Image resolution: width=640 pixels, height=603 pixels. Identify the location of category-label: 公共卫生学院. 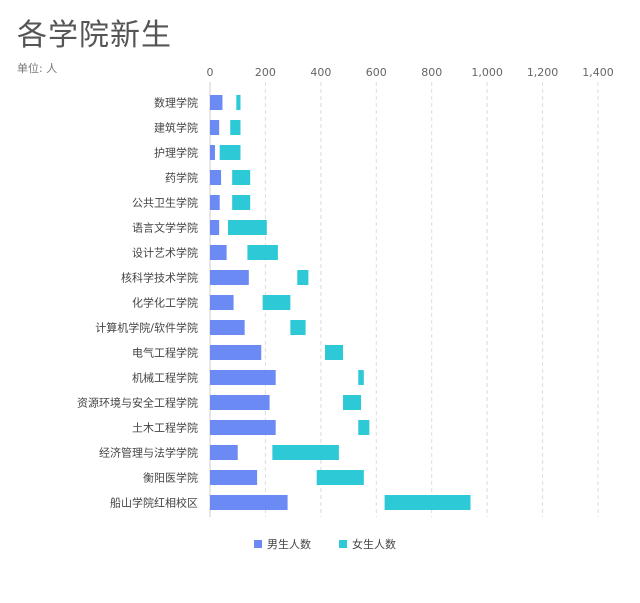
(165, 203).